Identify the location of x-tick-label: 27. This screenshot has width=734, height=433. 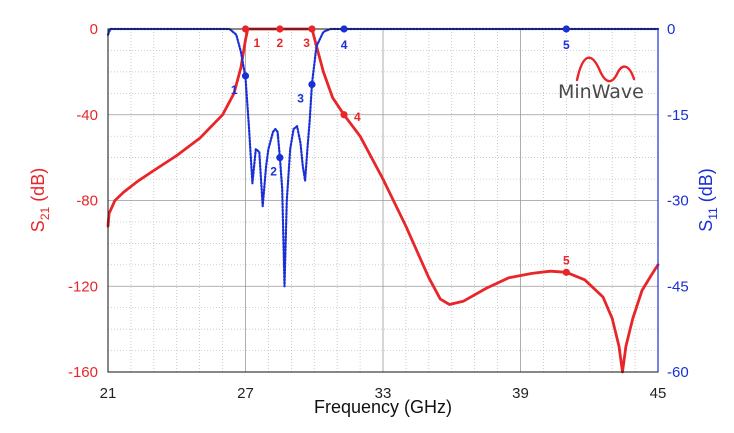
(245, 393).